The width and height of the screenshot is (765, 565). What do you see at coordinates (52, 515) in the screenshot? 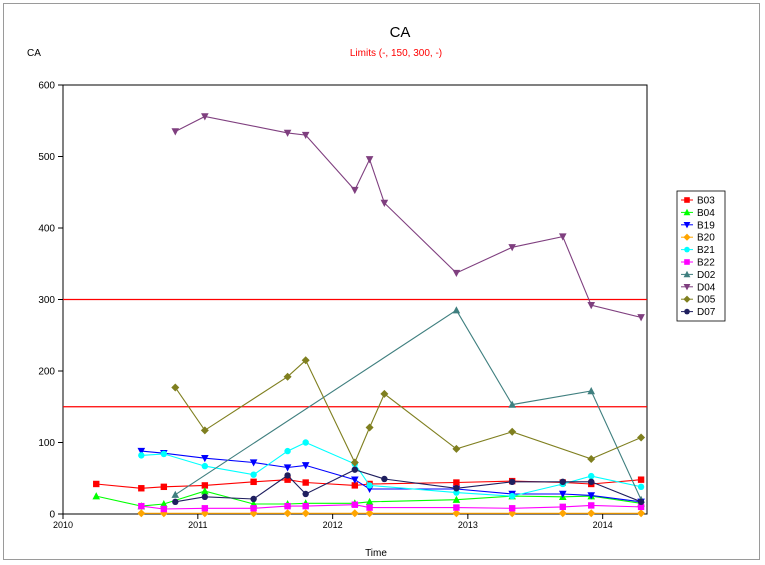
I see `y-tick-label: 0` at bounding box center [52, 515].